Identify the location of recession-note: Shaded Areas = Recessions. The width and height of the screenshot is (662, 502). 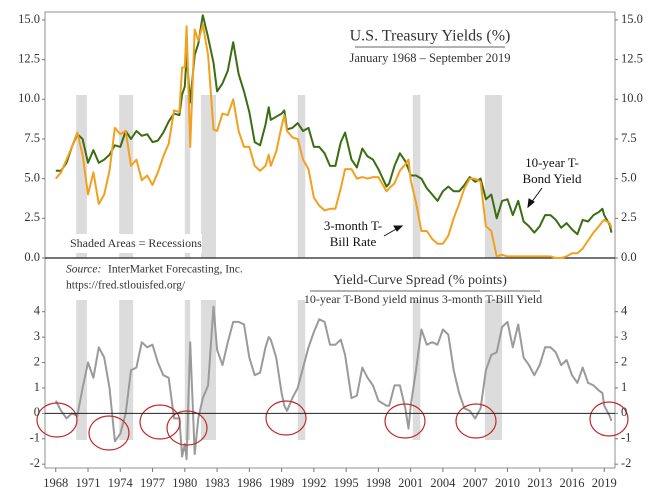
(136, 243).